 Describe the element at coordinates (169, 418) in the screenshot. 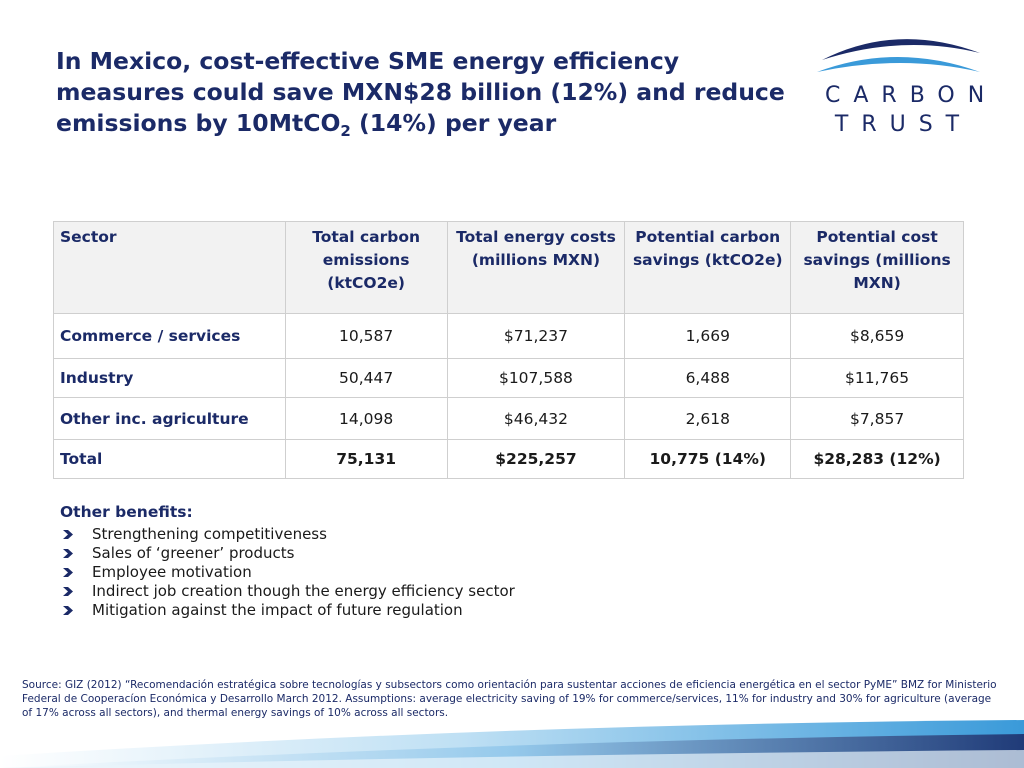

I see `cell-sector: Other inc. agriculture` at that location.